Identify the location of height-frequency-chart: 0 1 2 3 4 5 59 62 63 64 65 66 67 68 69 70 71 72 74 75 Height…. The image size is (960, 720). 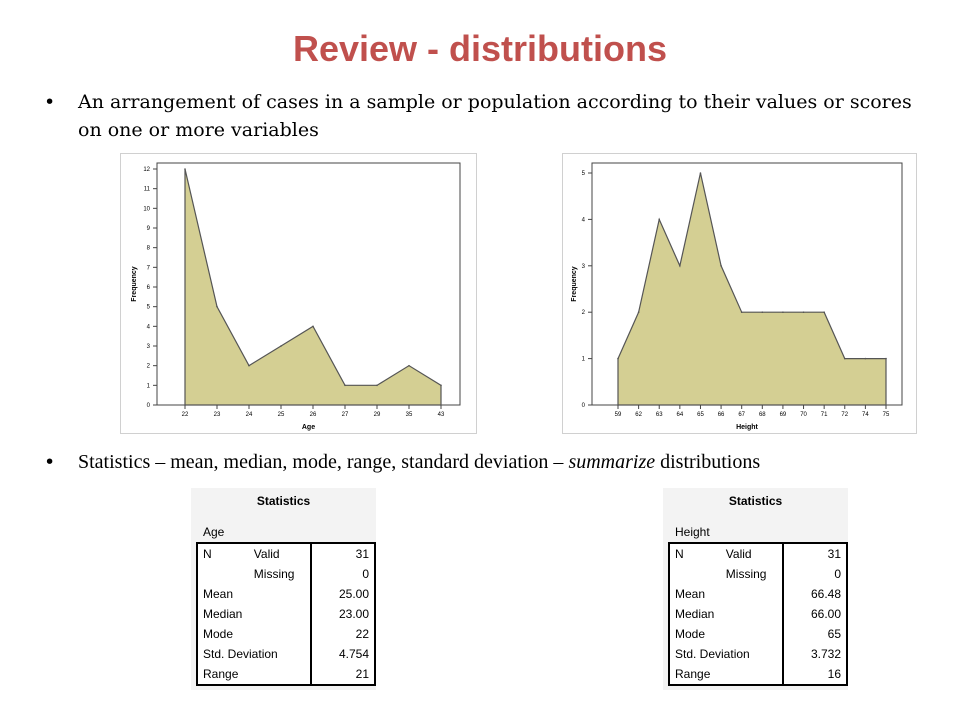
(739, 293).